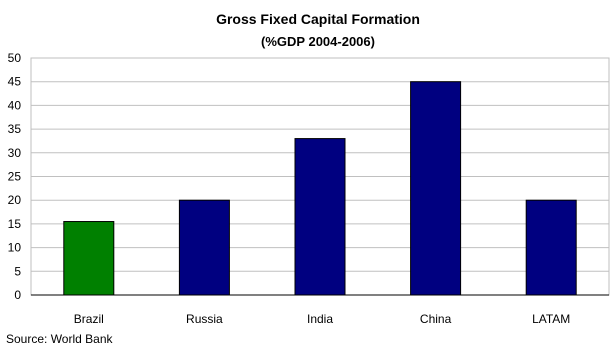  I want to click on y-tick-label: 50, so click(15, 58).